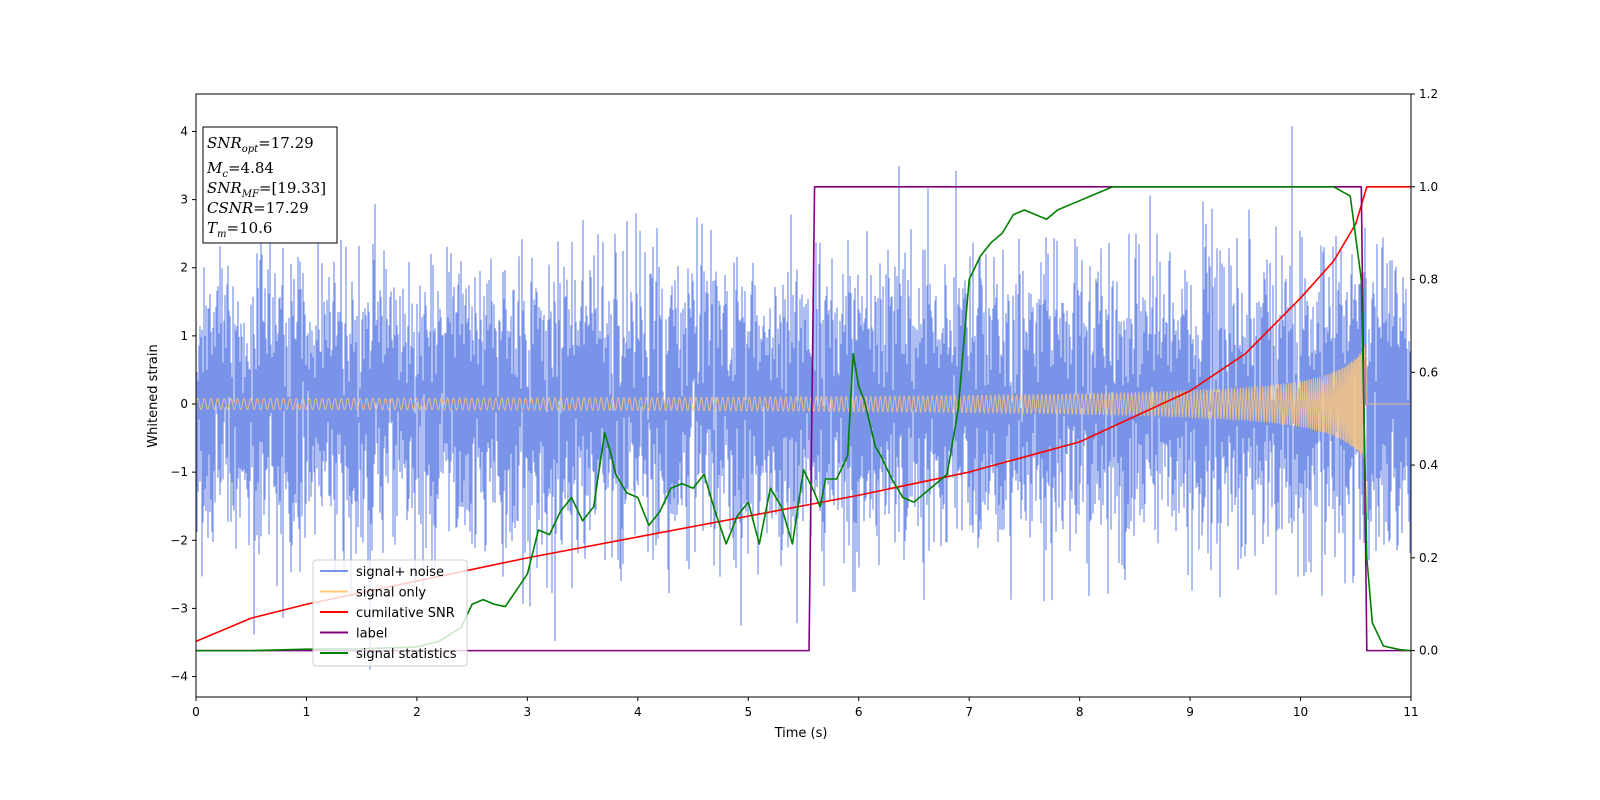  What do you see at coordinates (391, 593) in the screenshot?
I see `legend-label-1: signal only` at bounding box center [391, 593].